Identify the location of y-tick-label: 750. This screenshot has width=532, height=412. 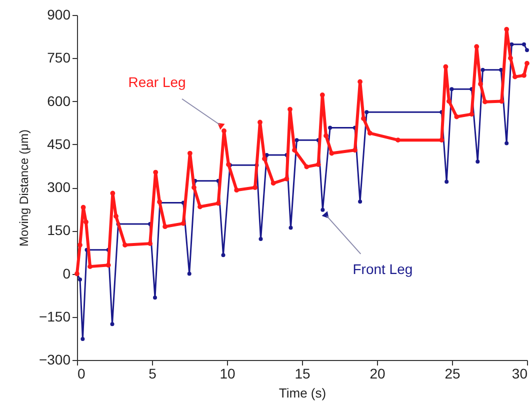
(59, 58).